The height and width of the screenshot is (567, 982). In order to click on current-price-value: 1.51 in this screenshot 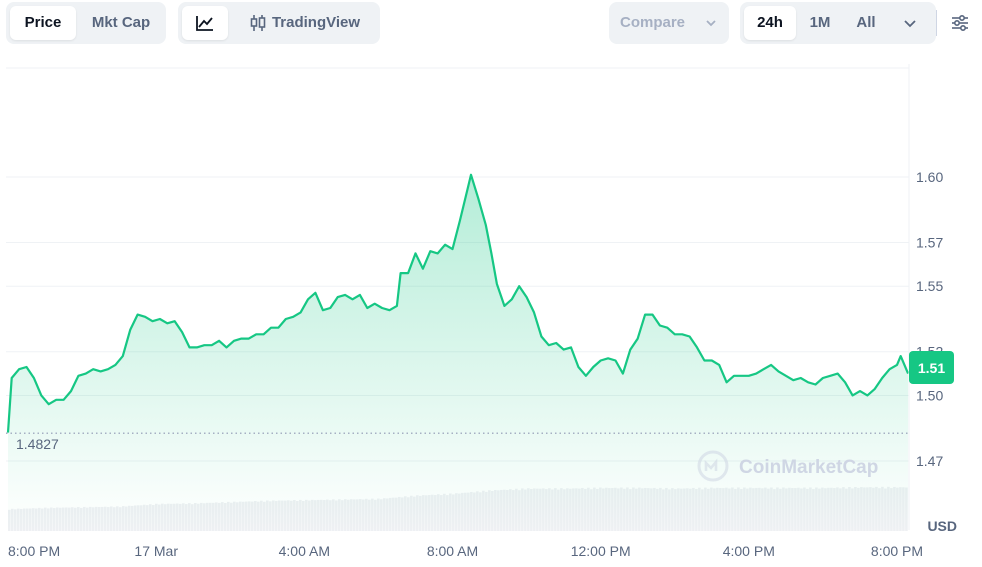, I will do `click(931, 368)`.